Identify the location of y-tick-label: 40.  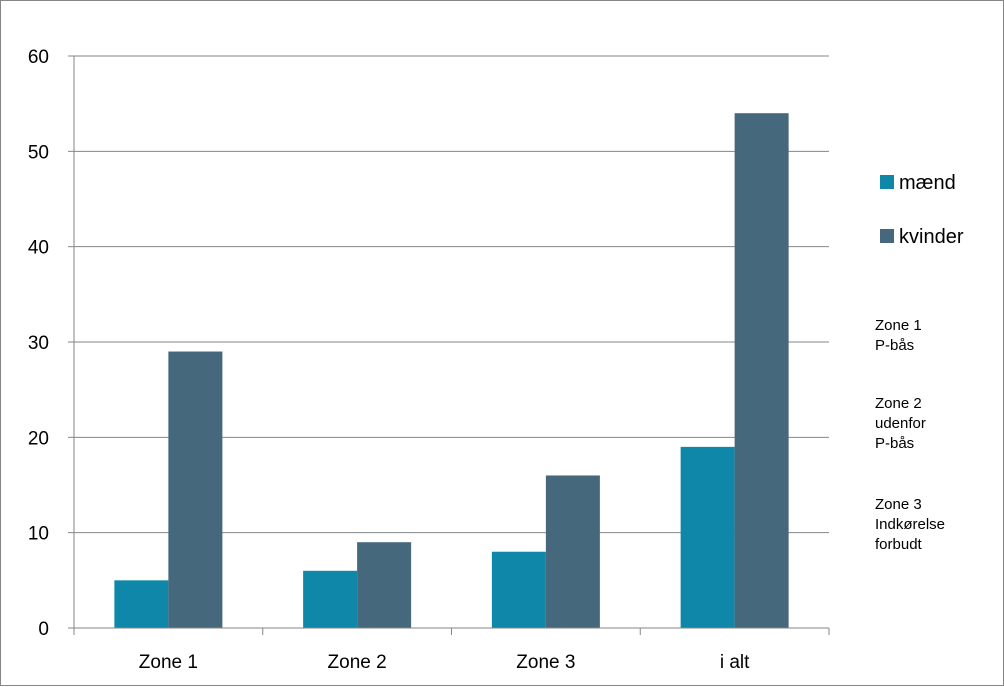
(38, 248).